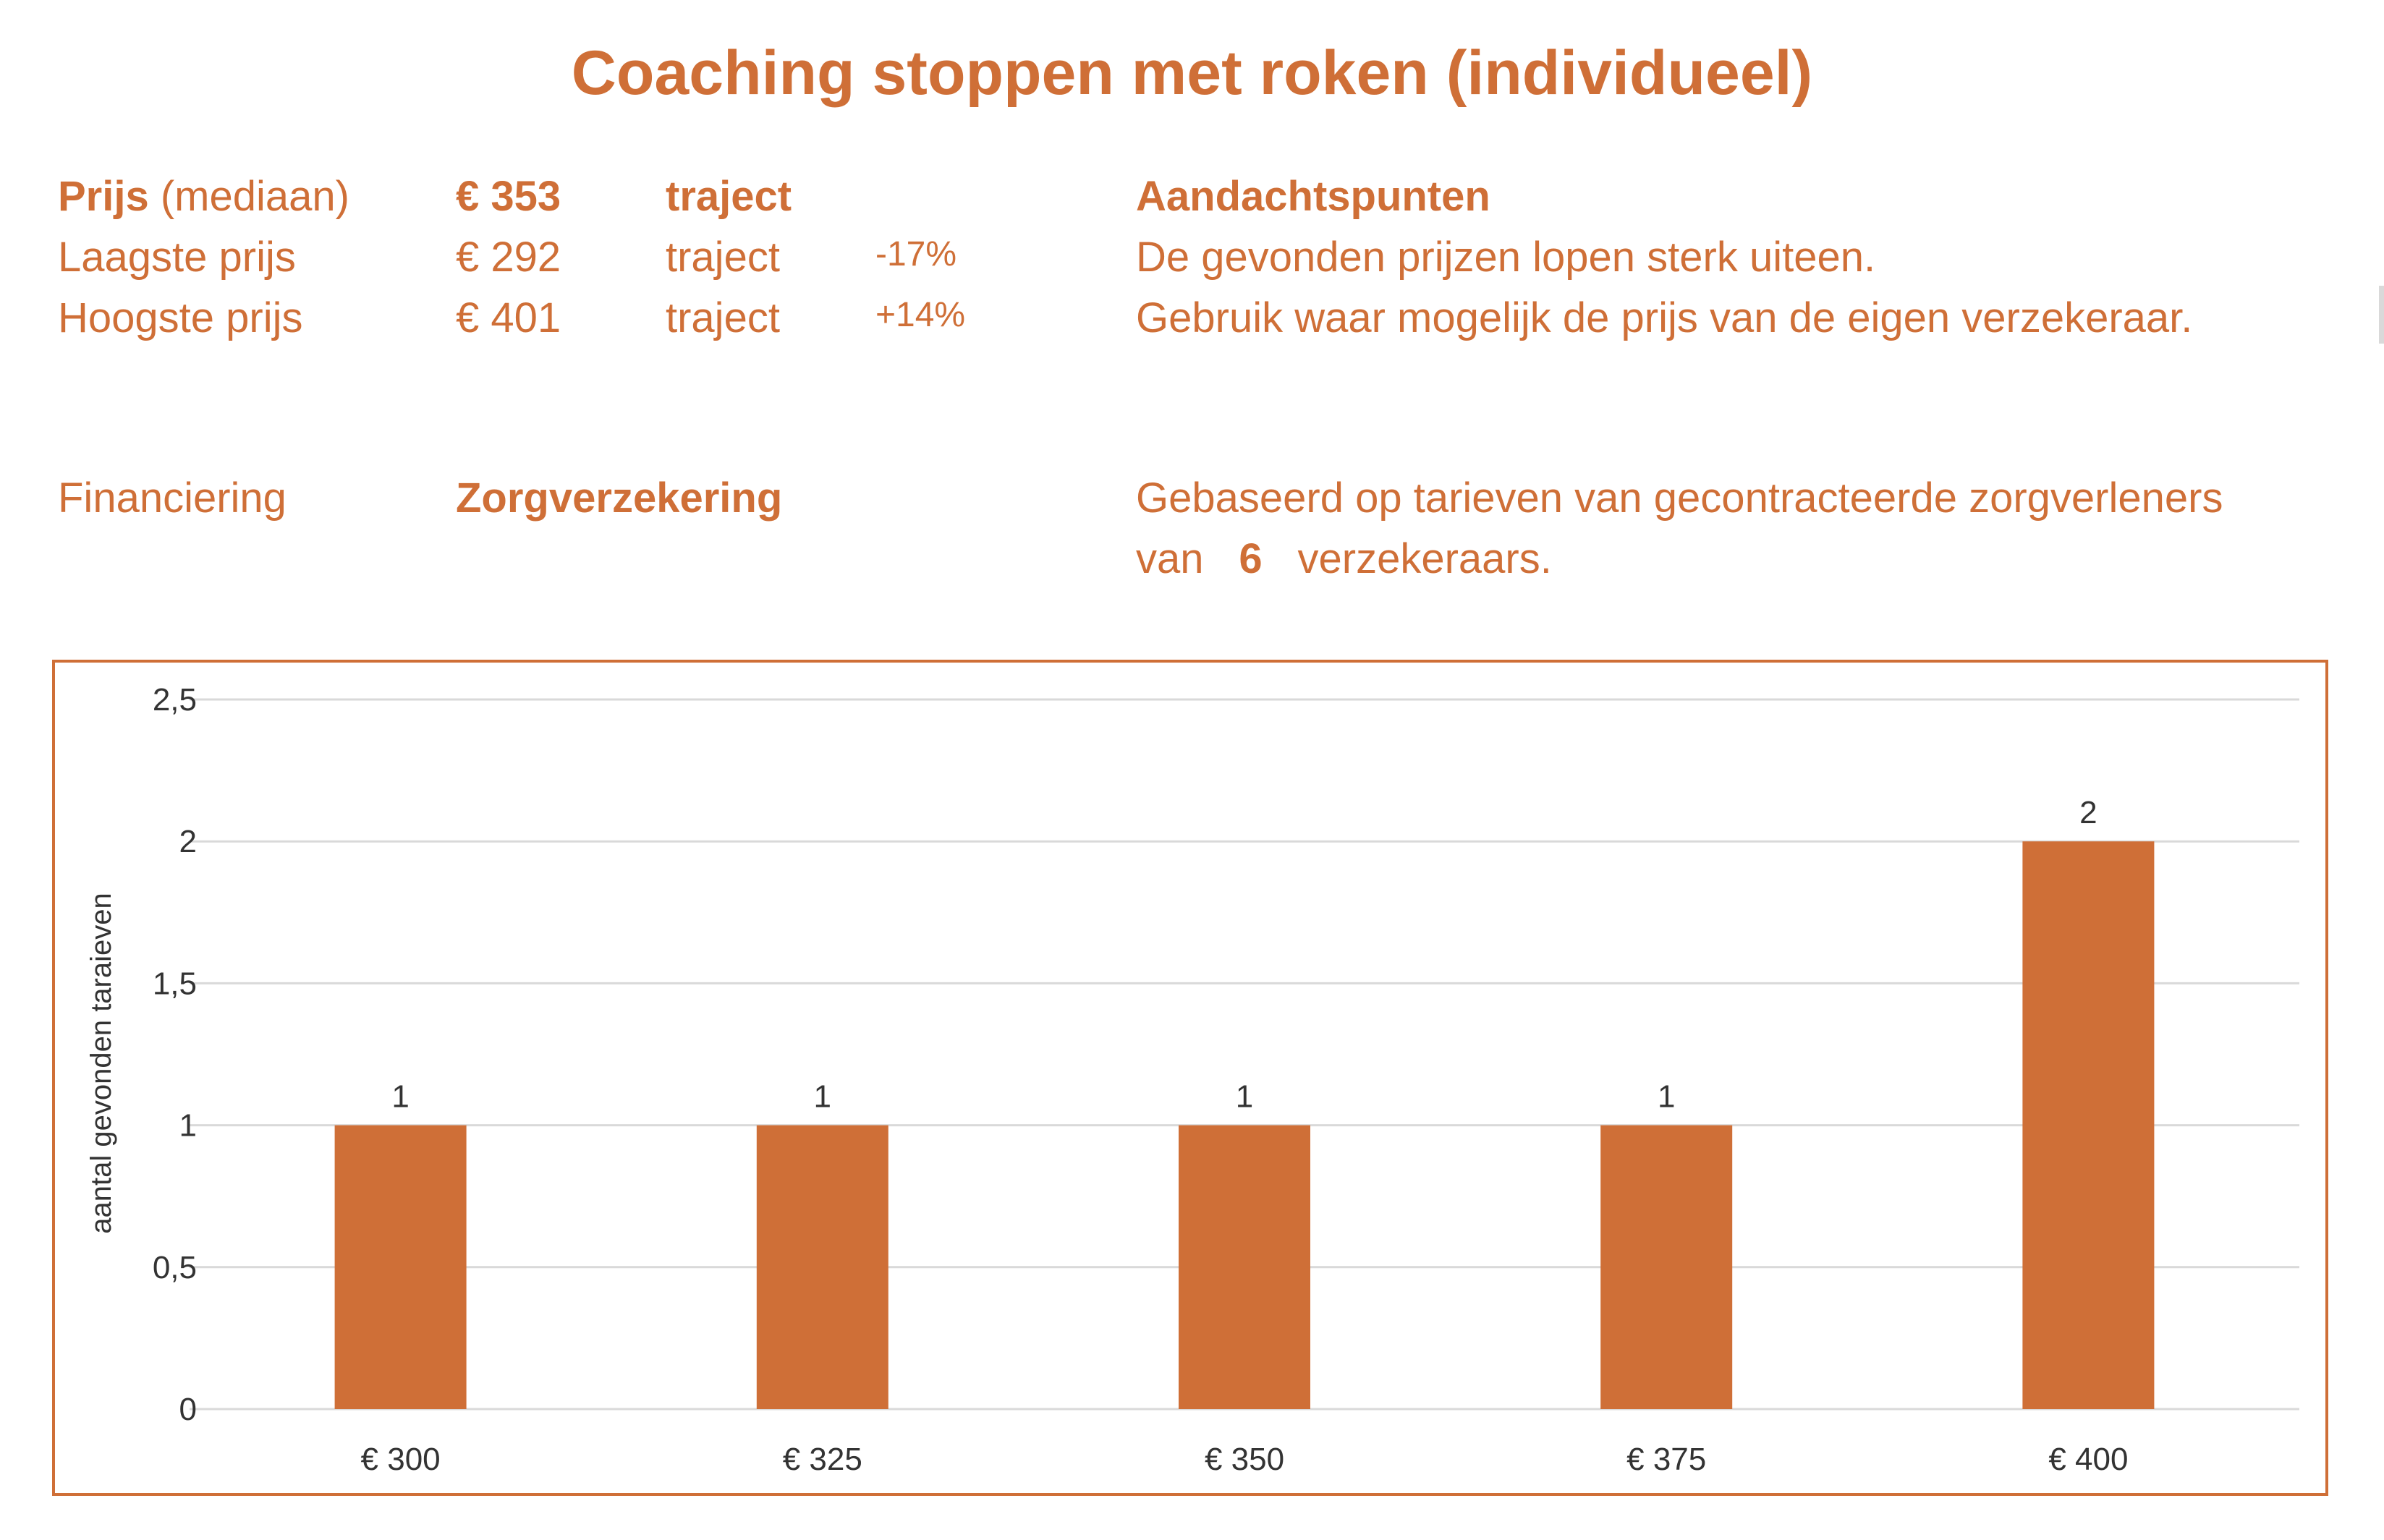  Describe the element at coordinates (508, 317) in the screenshot. I see `highest-price-value: € 401` at that location.